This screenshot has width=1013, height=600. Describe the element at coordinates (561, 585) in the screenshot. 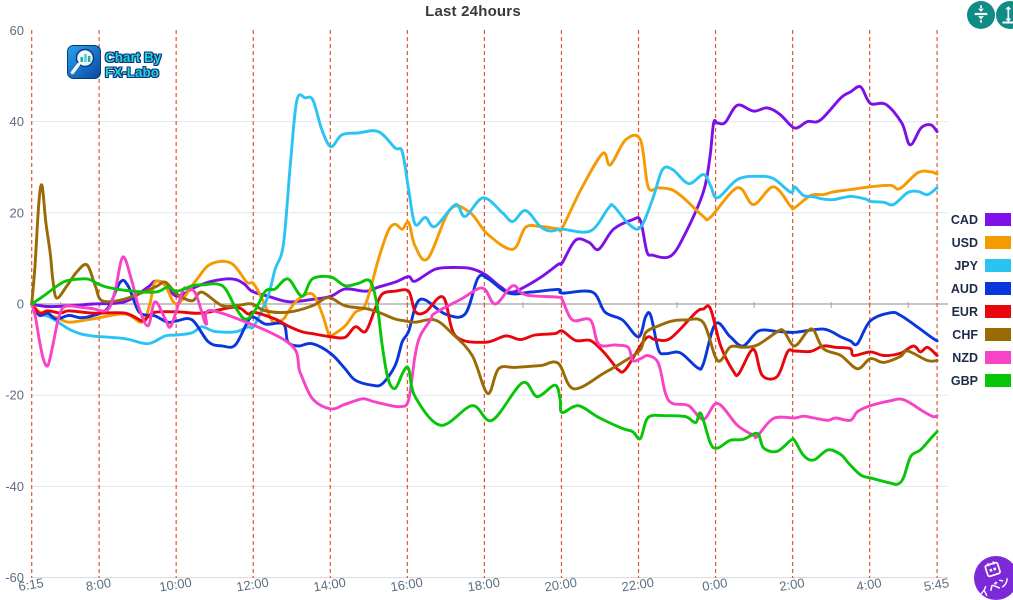

I see `x-tick-label: 20:00` at that location.